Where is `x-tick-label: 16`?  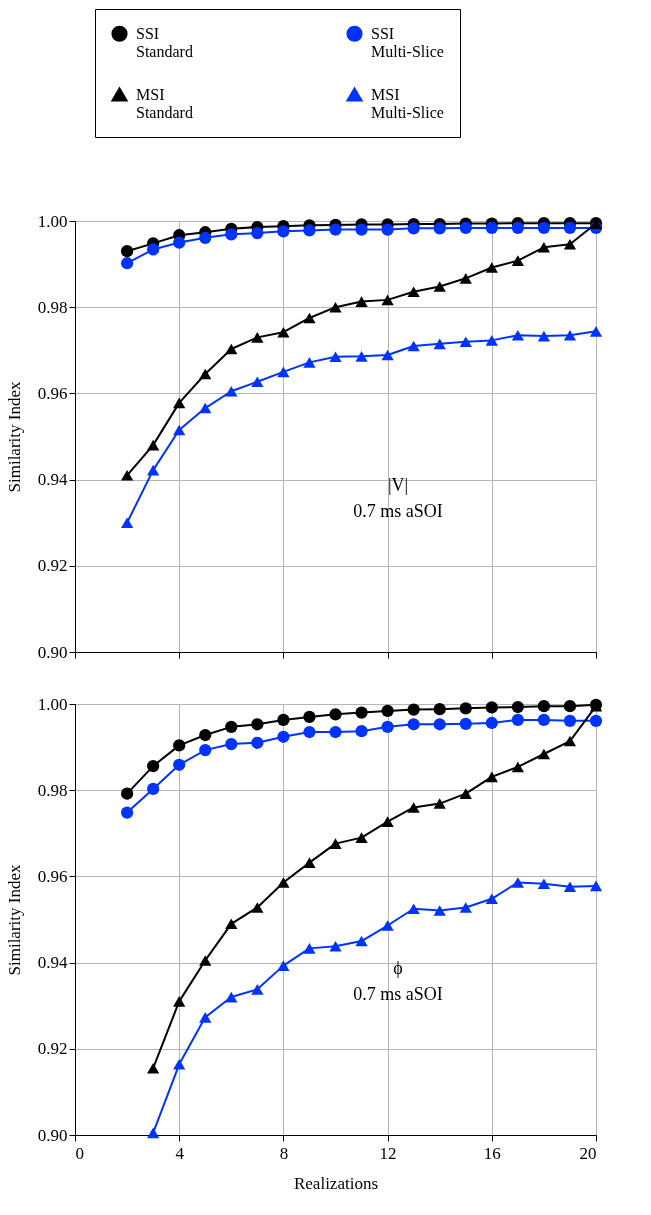
x-tick-label: 16 is located at coordinates (492, 1153).